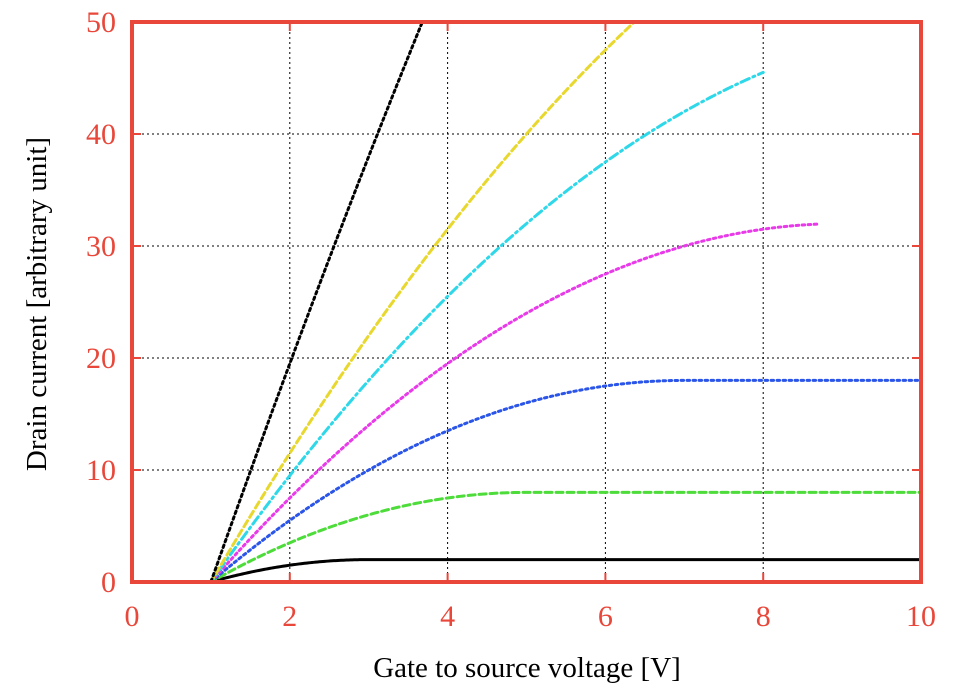 The height and width of the screenshot is (688, 957). I want to click on x-tick-label-5: 10, so click(921, 616).